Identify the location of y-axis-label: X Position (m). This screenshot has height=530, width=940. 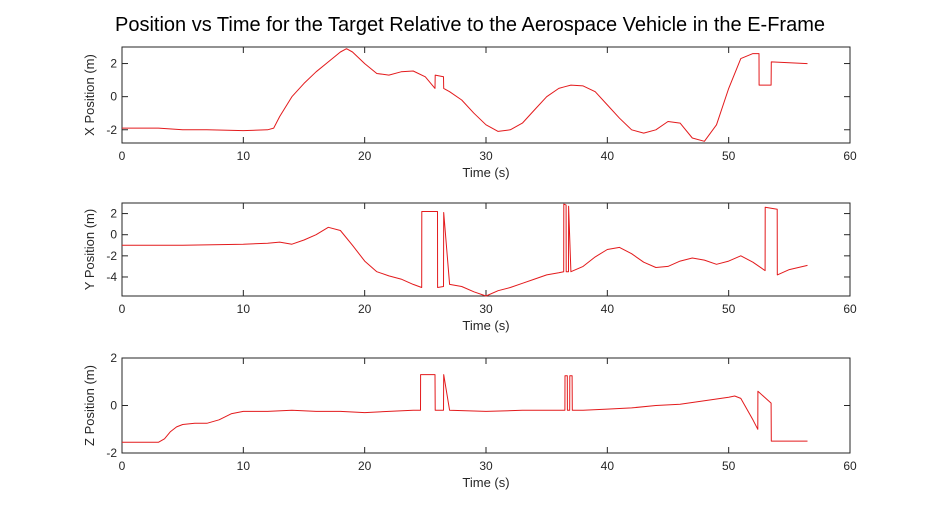
(89, 95).